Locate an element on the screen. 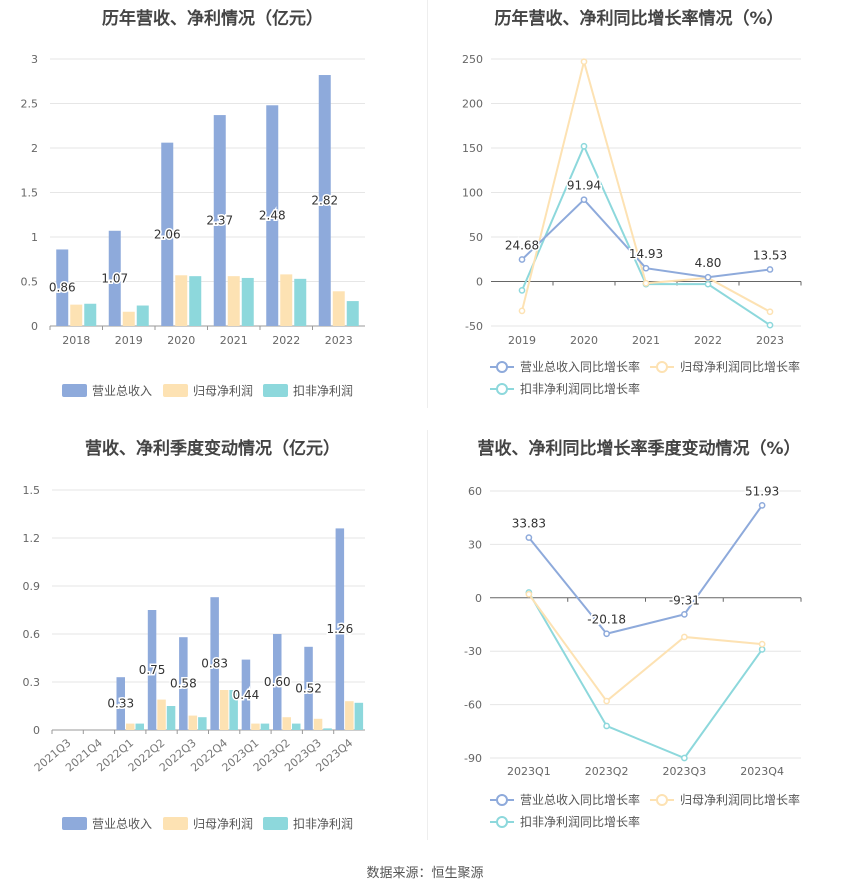 The height and width of the screenshot is (891, 850). y-tick-label: 2 is located at coordinates (34, 148).